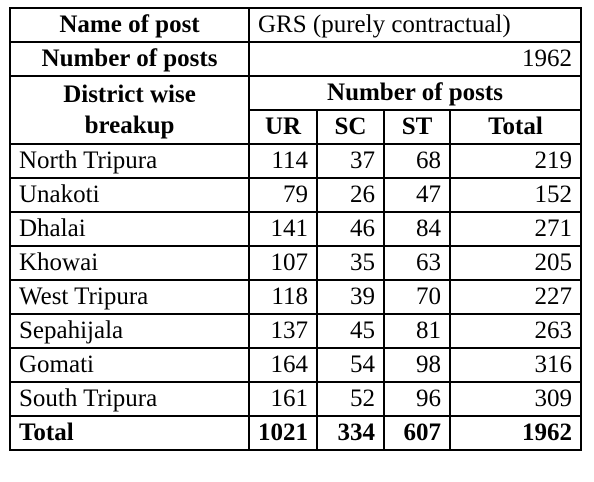 The width and height of the screenshot is (594, 482). Describe the element at coordinates (515, 229) in the screenshot. I see `total-value: 271` at that location.